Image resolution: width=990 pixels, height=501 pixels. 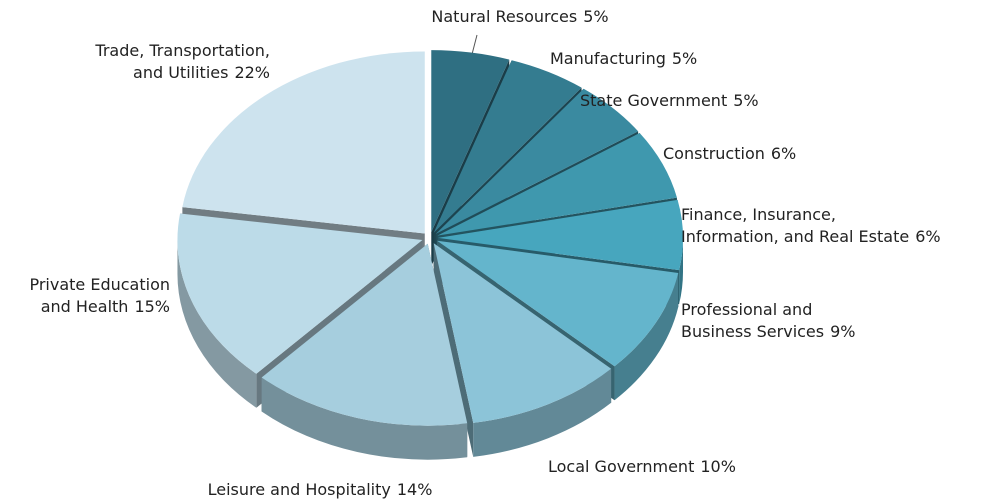 What do you see at coordinates (718, 466) in the screenshot?
I see `value-label: 10%` at bounding box center [718, 466].